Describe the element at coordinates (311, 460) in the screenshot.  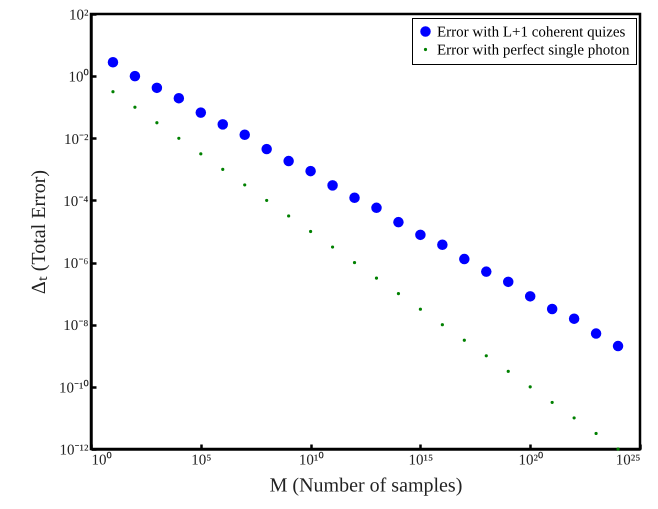
I see `x-tick-label: 10¹⁰` at that location.